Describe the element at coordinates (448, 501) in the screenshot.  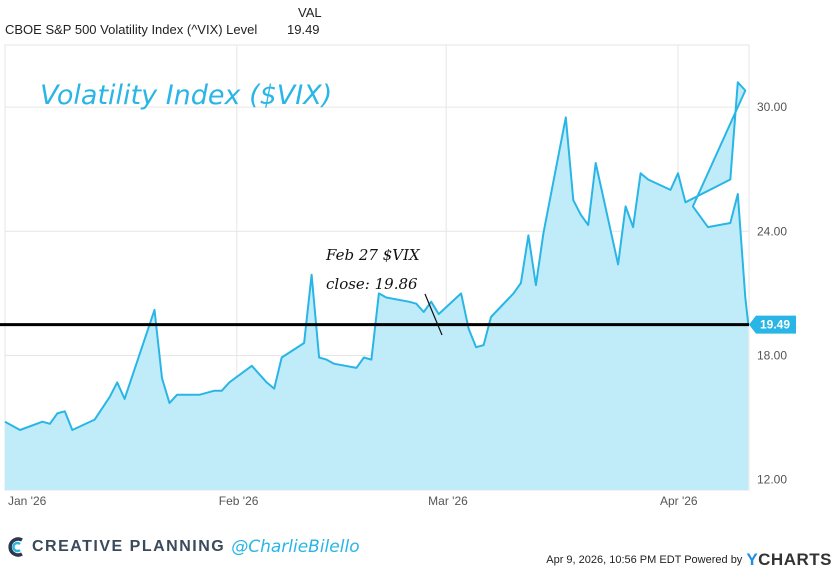
I see `x-tick-label: Mar '26` at that location.